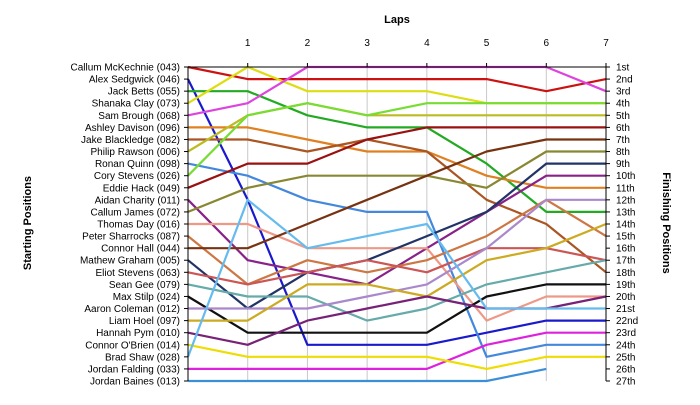 This screenshot has width=700, height=405. I want to click on starting-position-label: Jake Blackledge (082), so click(130, 140).